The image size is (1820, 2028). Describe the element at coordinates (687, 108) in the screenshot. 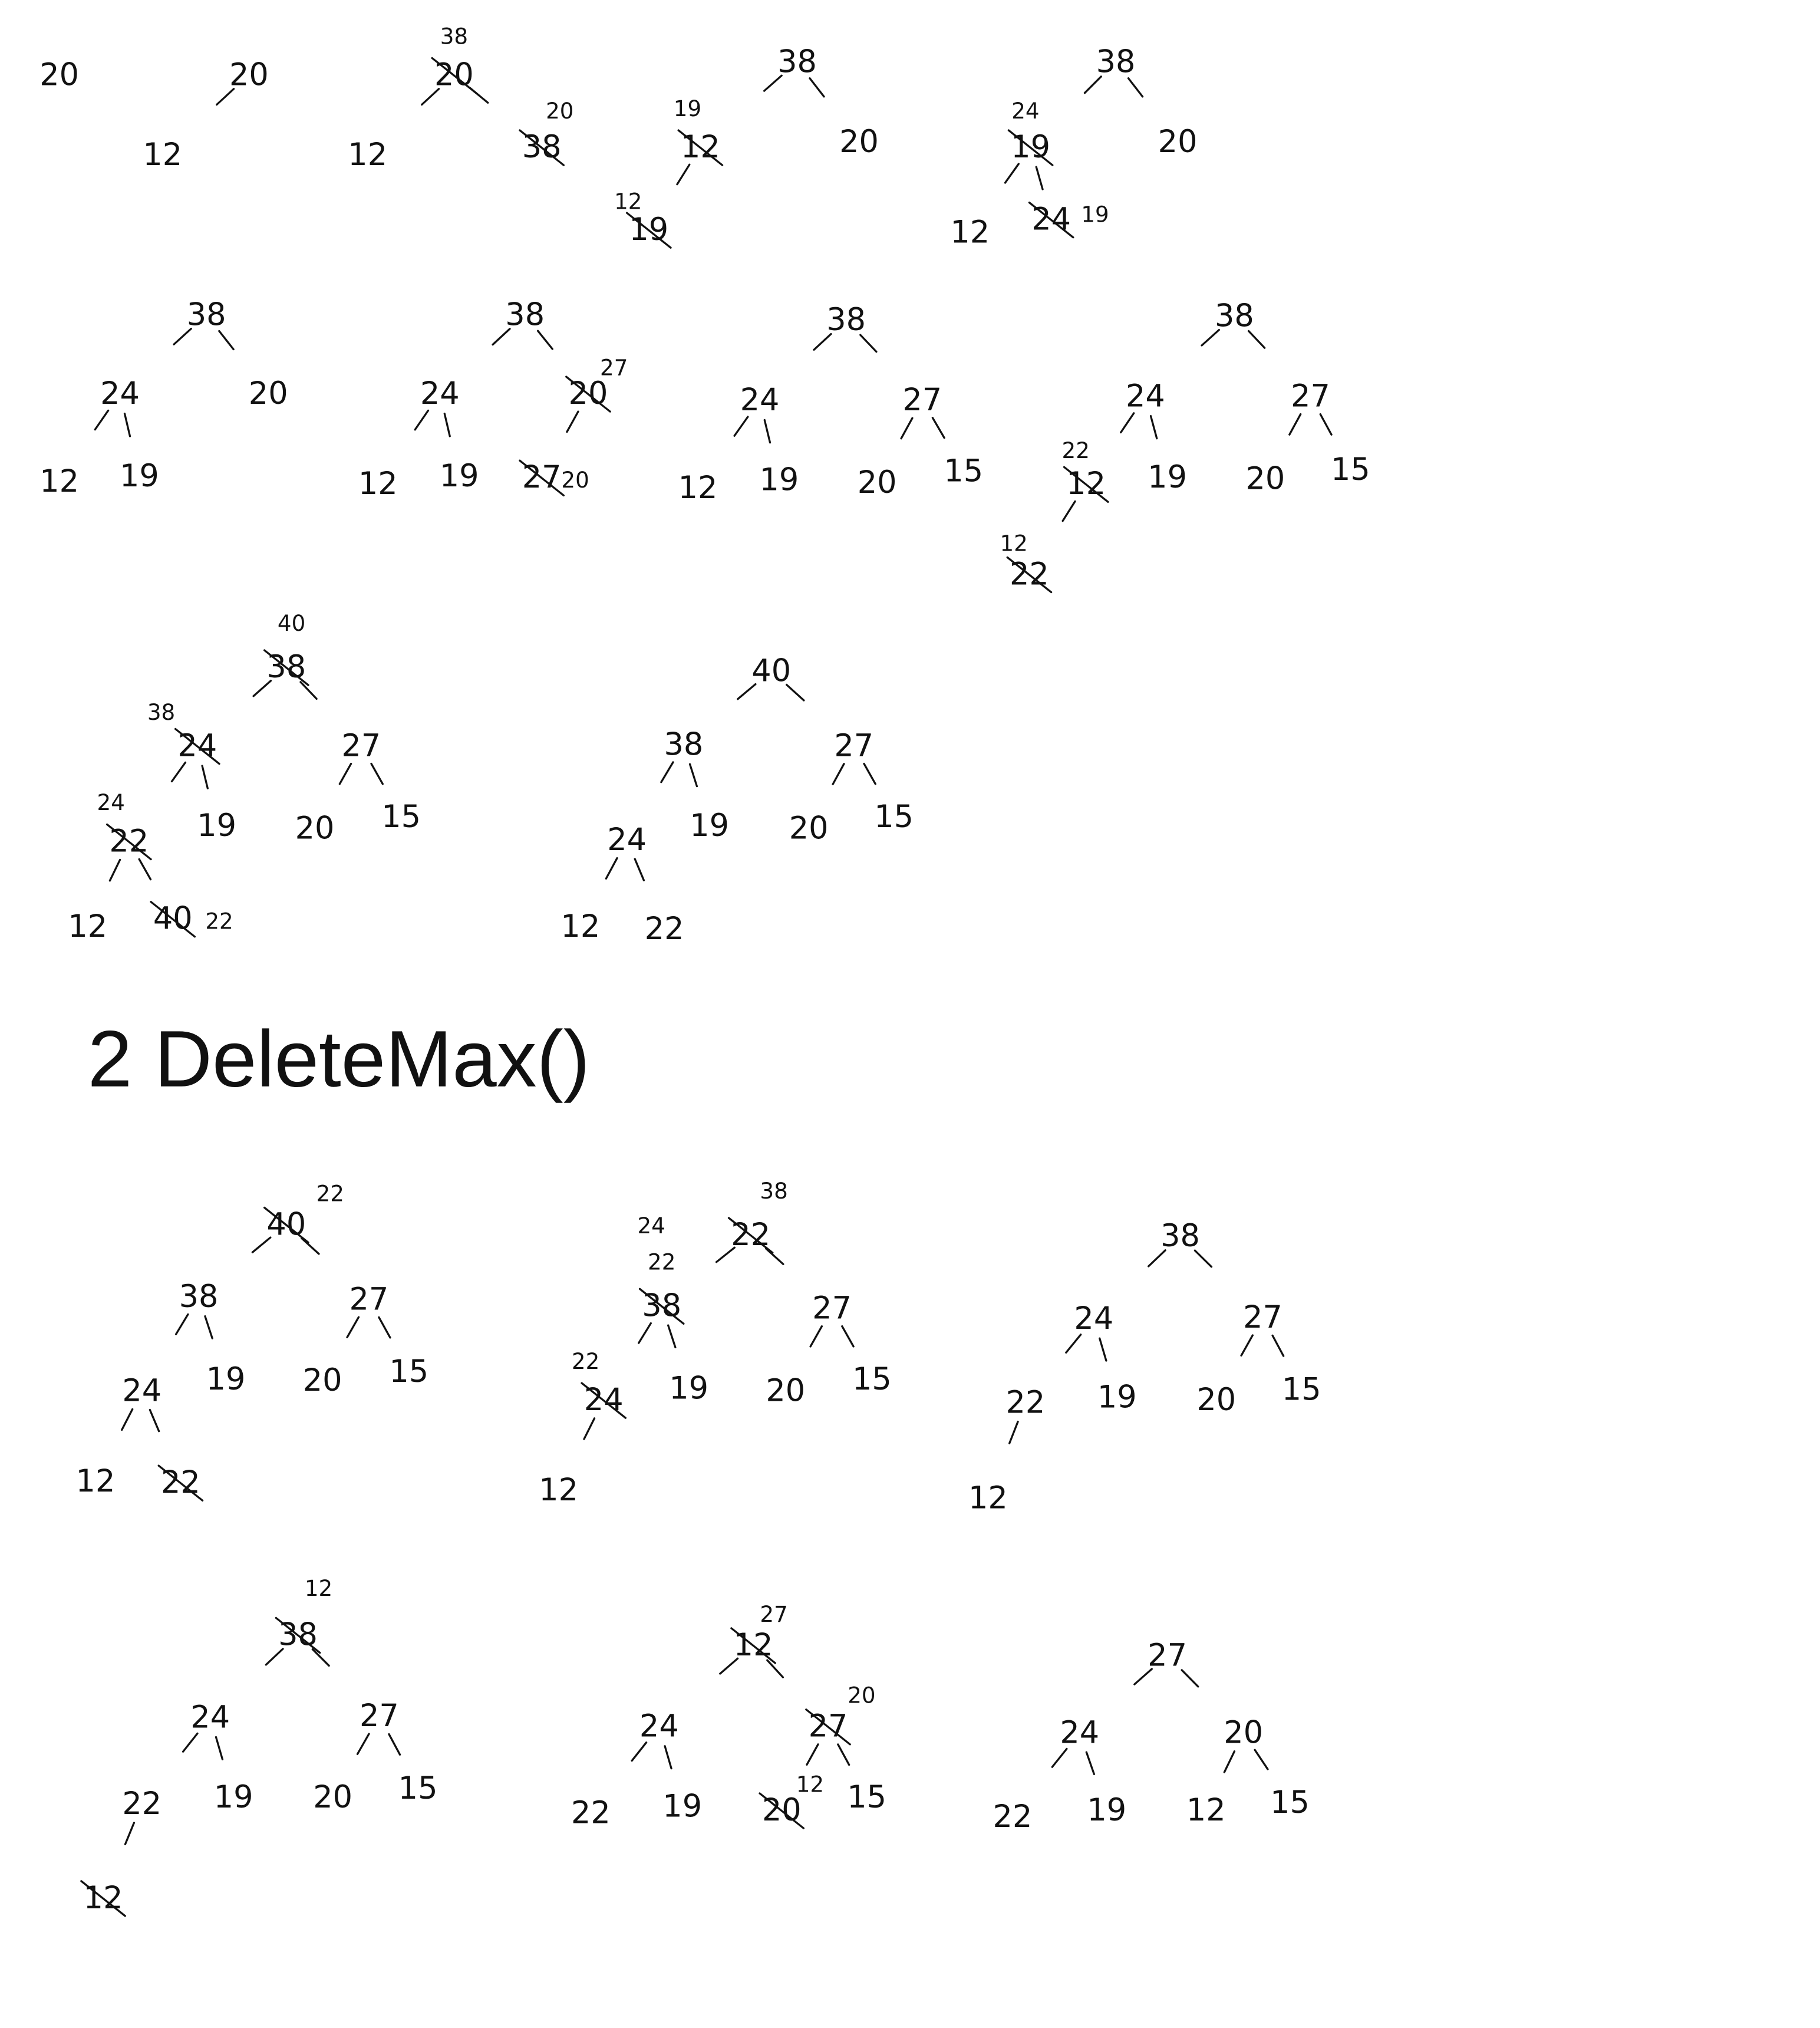

I see `node-correction-note: 19` at that location.